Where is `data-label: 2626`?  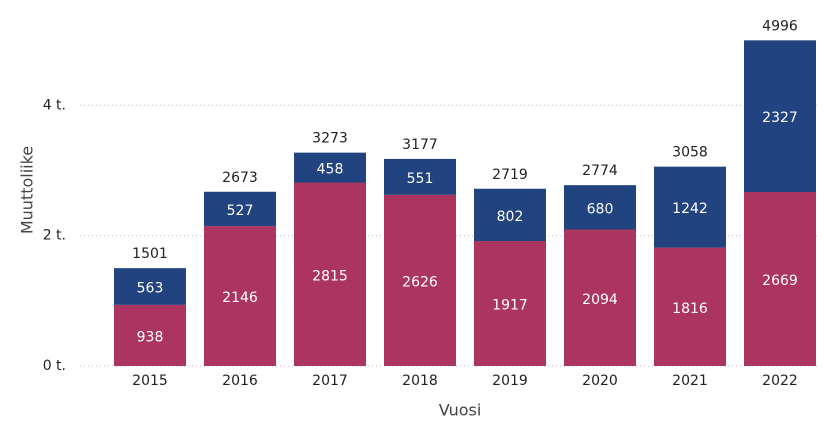 data-label: 2626 is located at coordinates (420, 282).